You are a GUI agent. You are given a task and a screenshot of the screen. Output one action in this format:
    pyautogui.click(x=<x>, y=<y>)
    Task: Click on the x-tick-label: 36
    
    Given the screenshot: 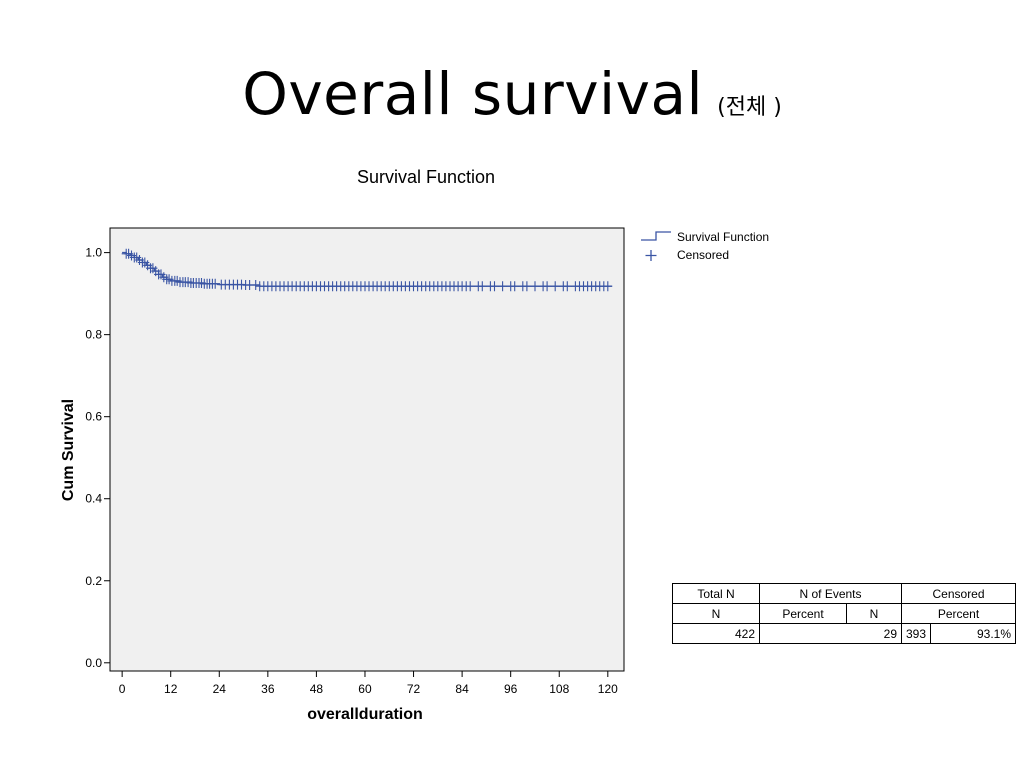 What is the action you would take?
    pyautogui.click(x=268, y=689)
    